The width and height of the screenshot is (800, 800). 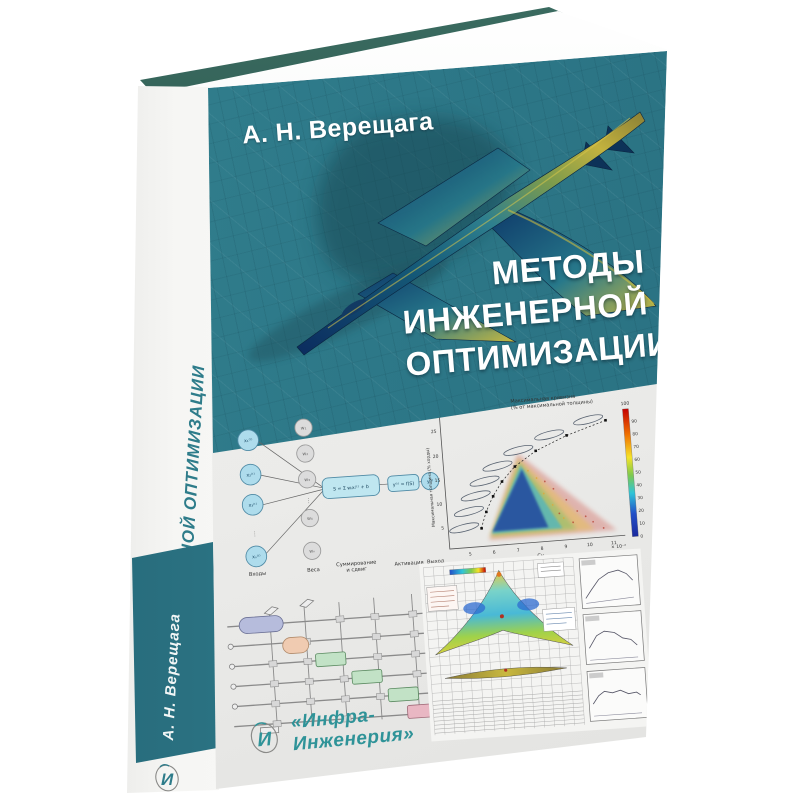 I want to click on input-label: x₃⁽ᵗ⁾, so click(x=252, y=505).